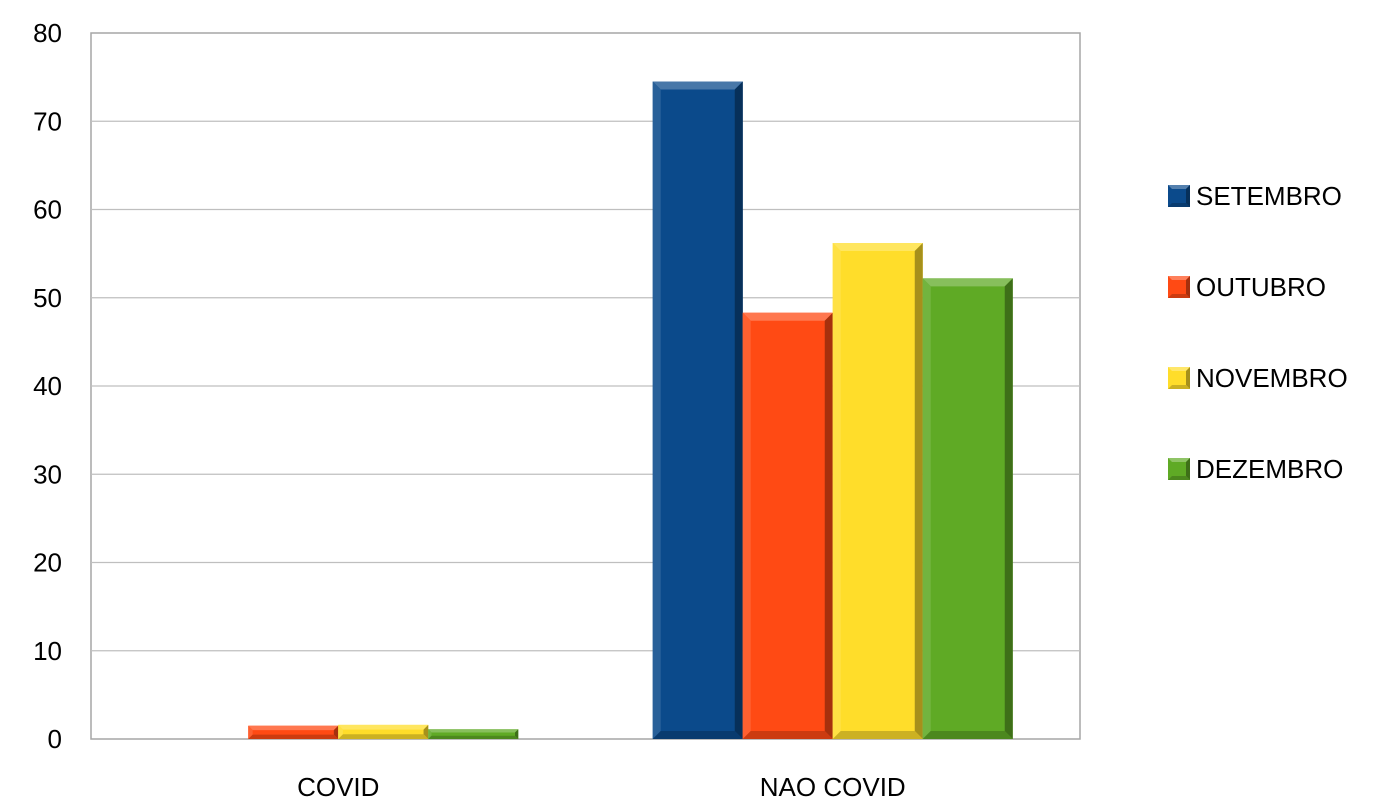 This screenshot has height=800, width=1386. Describe the element at coordinates (47, 651) in the screenshot. I see `y-tick-label: 10` at that location.